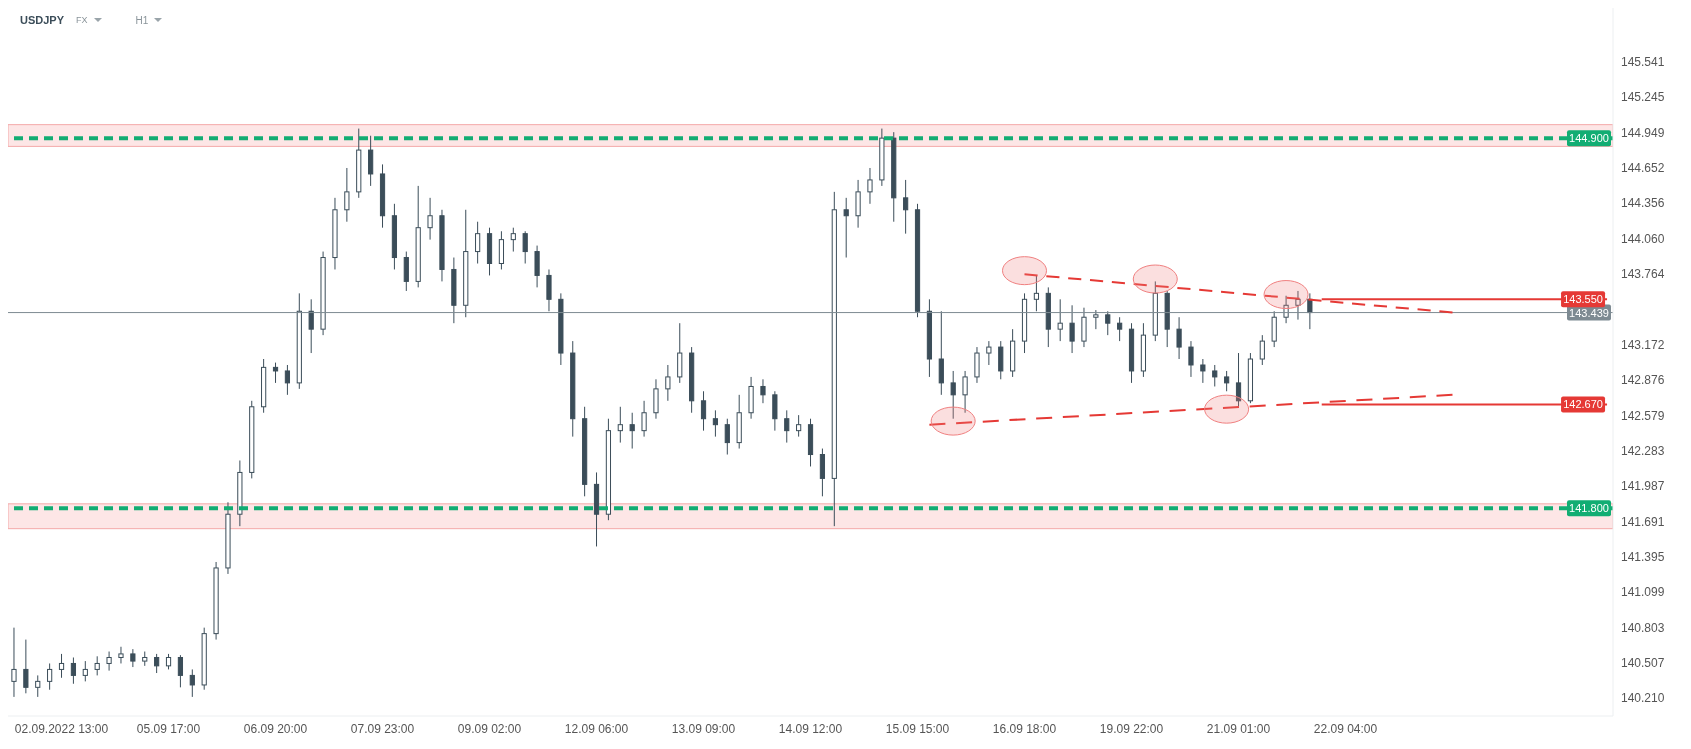 Image resolution: width=1691 pixels, height=749 pixels. I want to click on x-tick-label: 07.09 23:00, so click(382, 728).